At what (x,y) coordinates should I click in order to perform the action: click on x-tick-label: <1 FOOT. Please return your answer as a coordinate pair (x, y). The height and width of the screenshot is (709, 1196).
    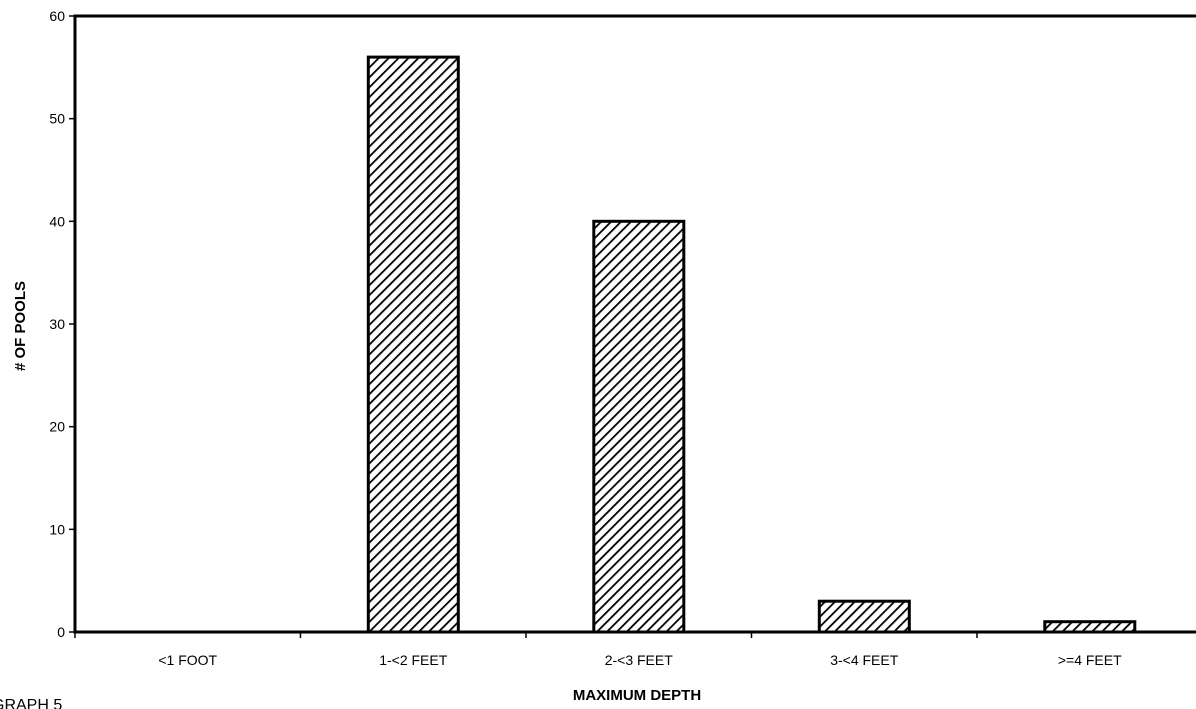
    Looking at the image, I should click on (187, 660).